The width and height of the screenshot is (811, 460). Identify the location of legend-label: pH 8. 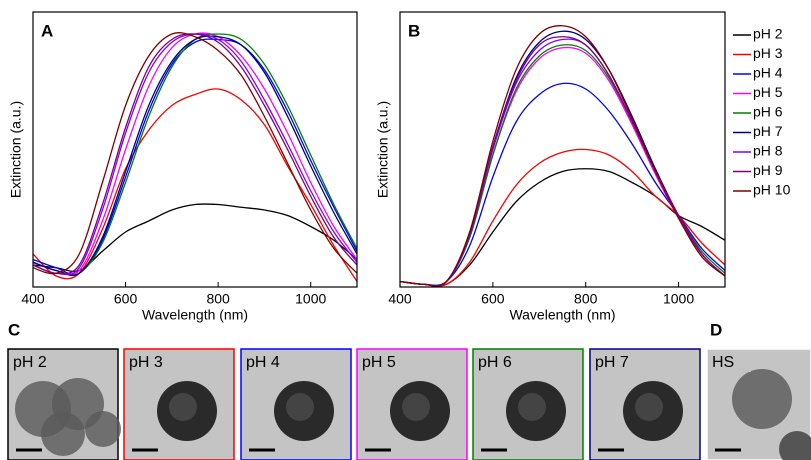
(768, 151).